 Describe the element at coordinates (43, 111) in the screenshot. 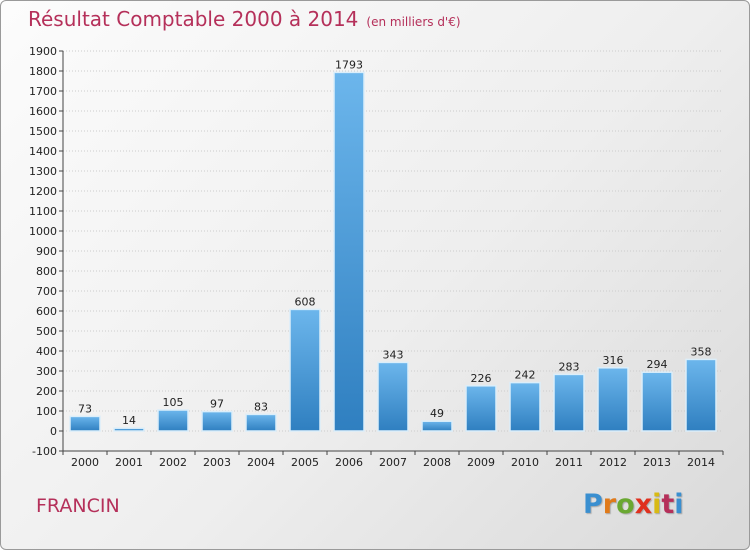

I see `y-tick-label: 1600` at that location.